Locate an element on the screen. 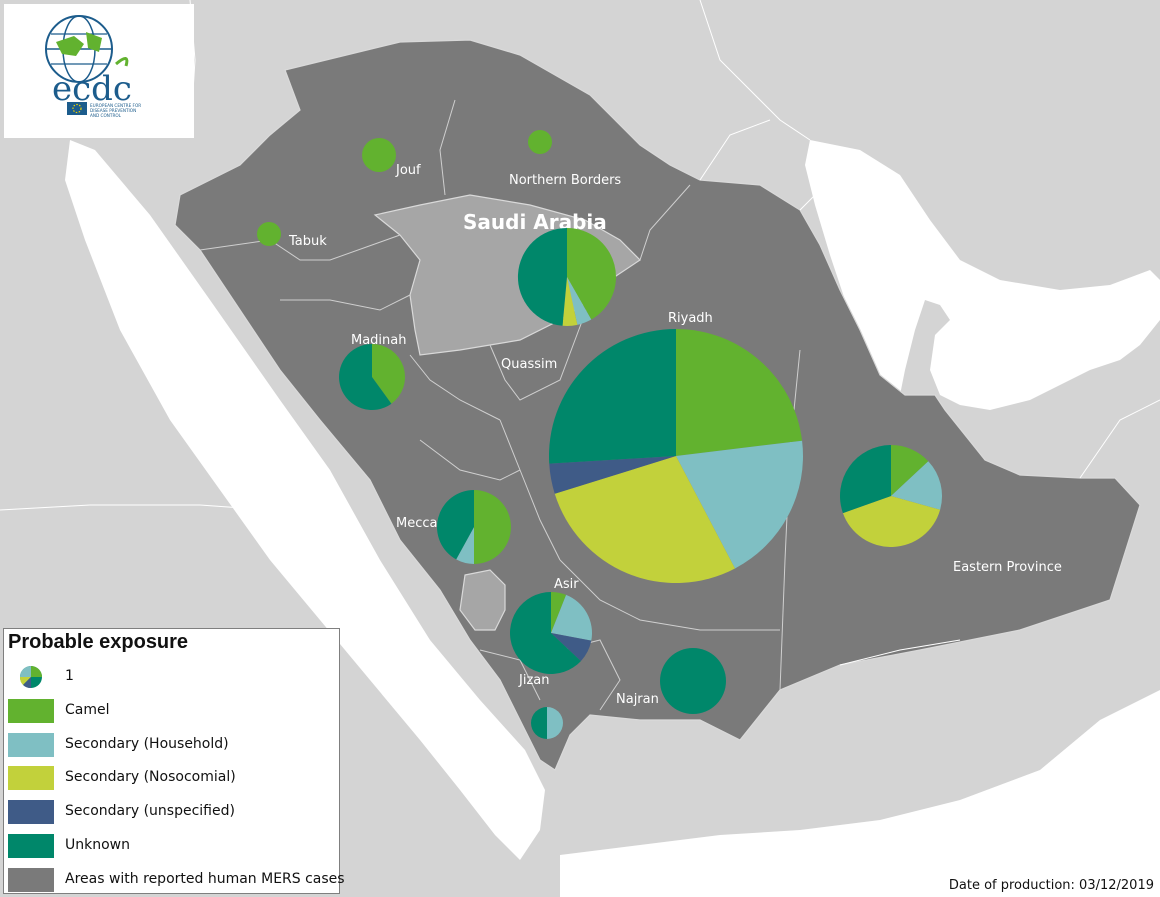  pie-slice-asir-unspecified is located at coordinates (571, 647).